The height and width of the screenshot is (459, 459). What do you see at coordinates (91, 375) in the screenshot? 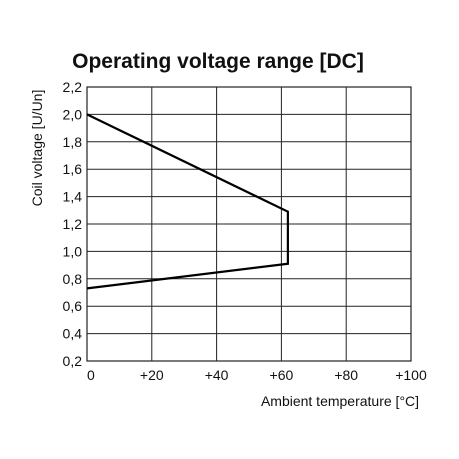
I see `x-tick-label: 0` at bounding box center [91, 375].